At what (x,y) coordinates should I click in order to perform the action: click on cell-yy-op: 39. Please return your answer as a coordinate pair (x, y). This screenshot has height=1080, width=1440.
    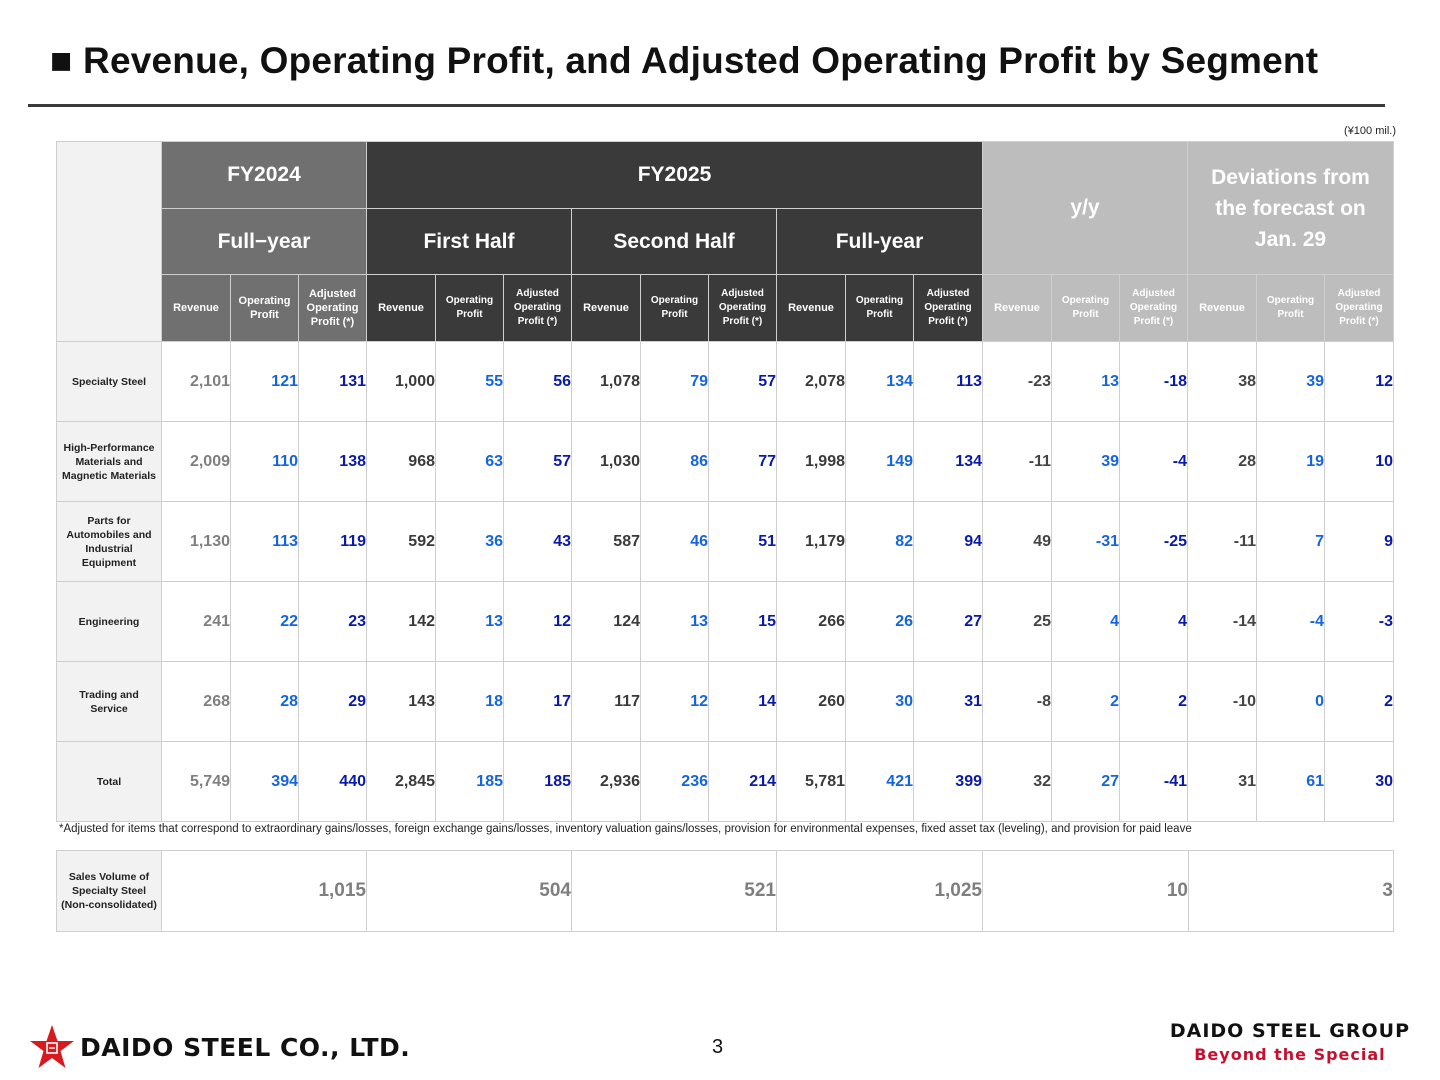
    Looking at the image, I should click on (1085, 461).